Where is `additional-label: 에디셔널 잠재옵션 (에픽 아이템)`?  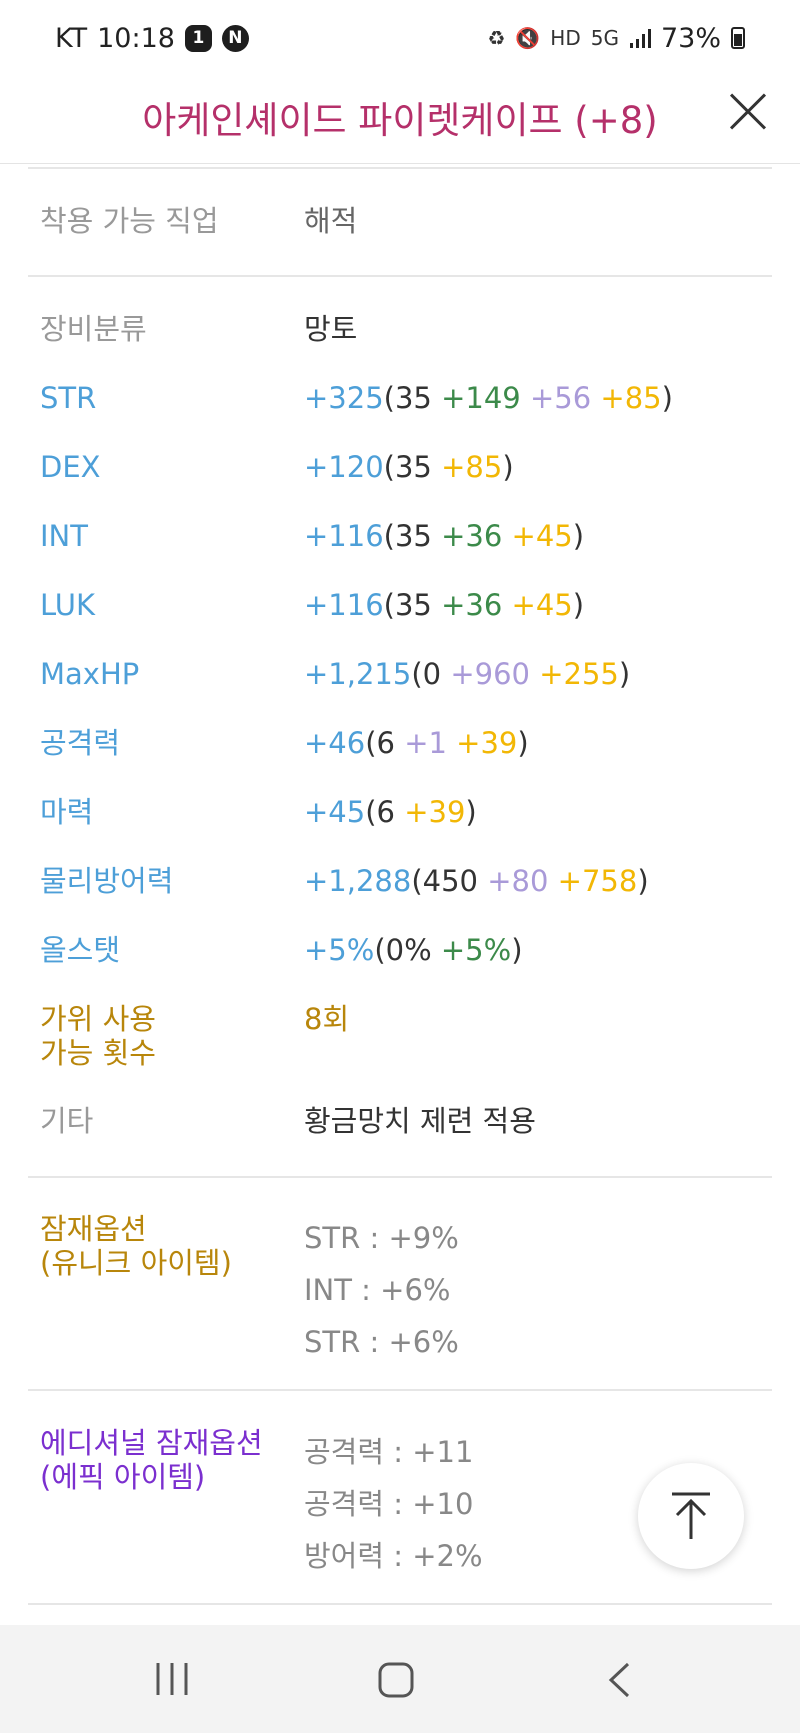 additional-label: 에디셔널 잠재옵션 (에픽 아이템) is located at coordinates (165, 1460).